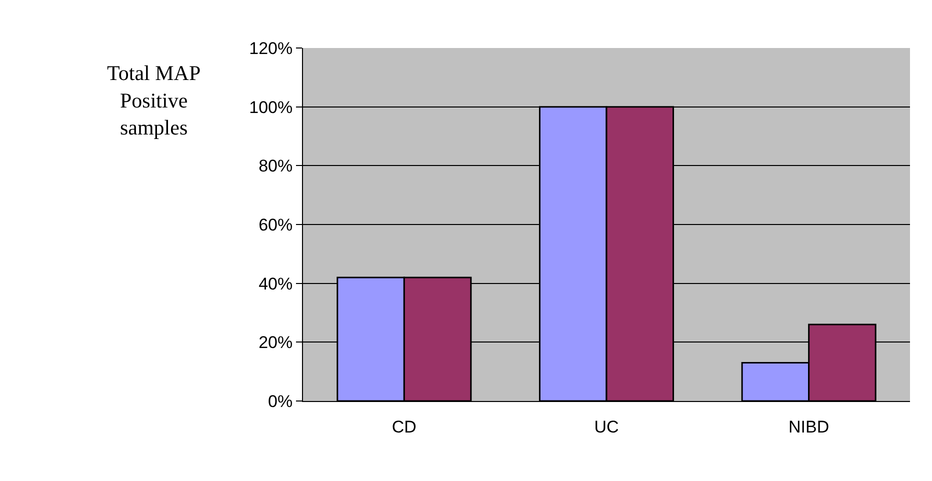  I want to click on y-tick-label: 40%, so click(275, 284).